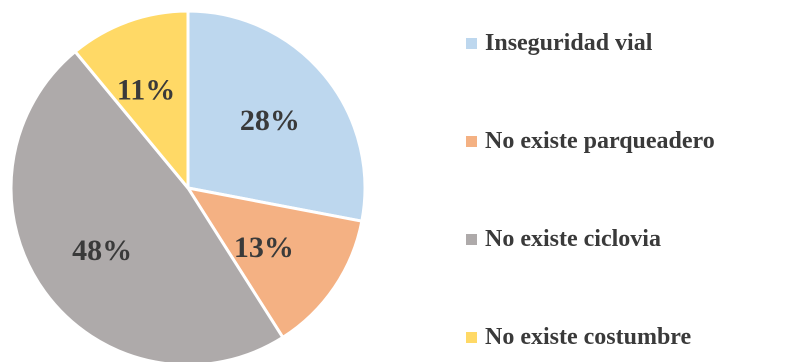 This screenshot has width=809, height=362. Describe the element at coordinates (264, 247) in the screenshot. I see `data-label-no-existe-parqueadero: 13%` at that location.